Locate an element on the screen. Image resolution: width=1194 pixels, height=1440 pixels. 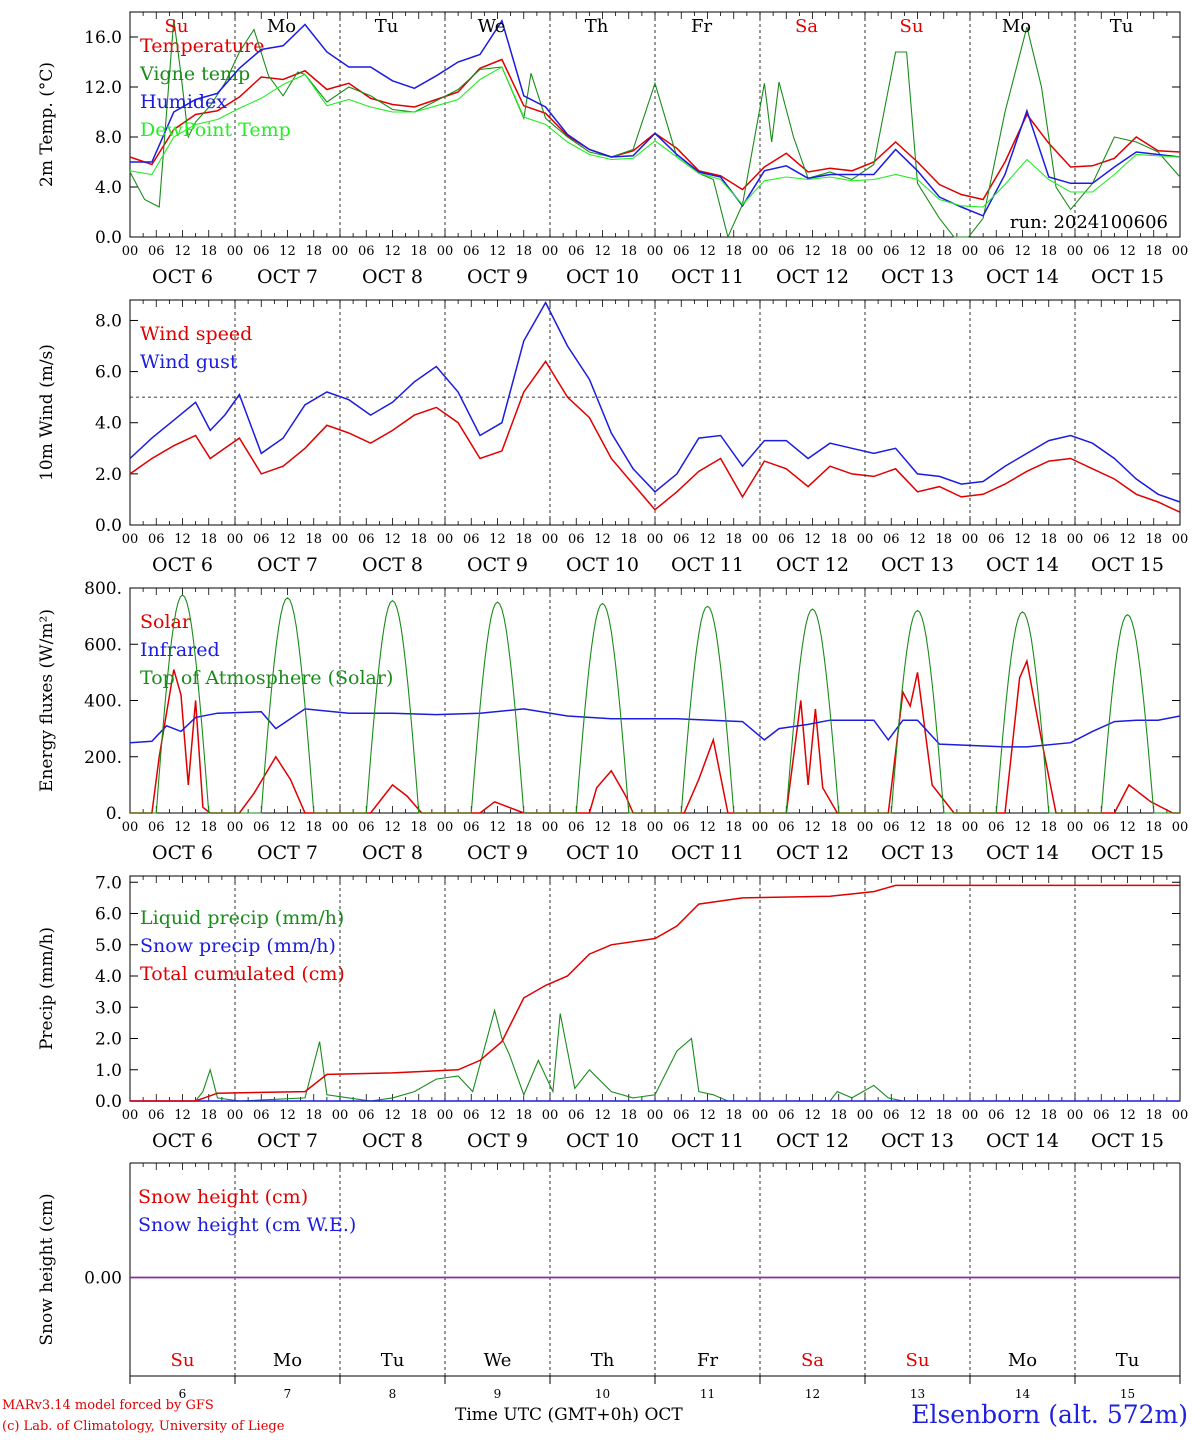
series-line-humidex is located at coordinates (655, 118).